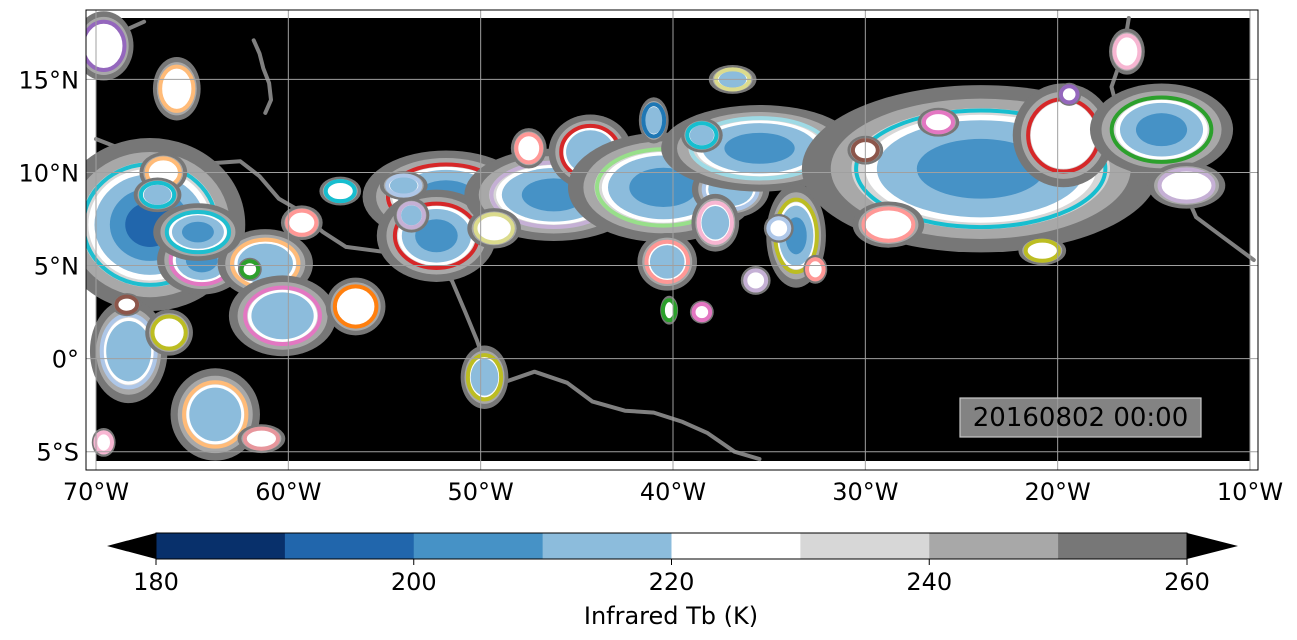  I want to click on longitude-tick-label: 20°W, so click(1058, 492).